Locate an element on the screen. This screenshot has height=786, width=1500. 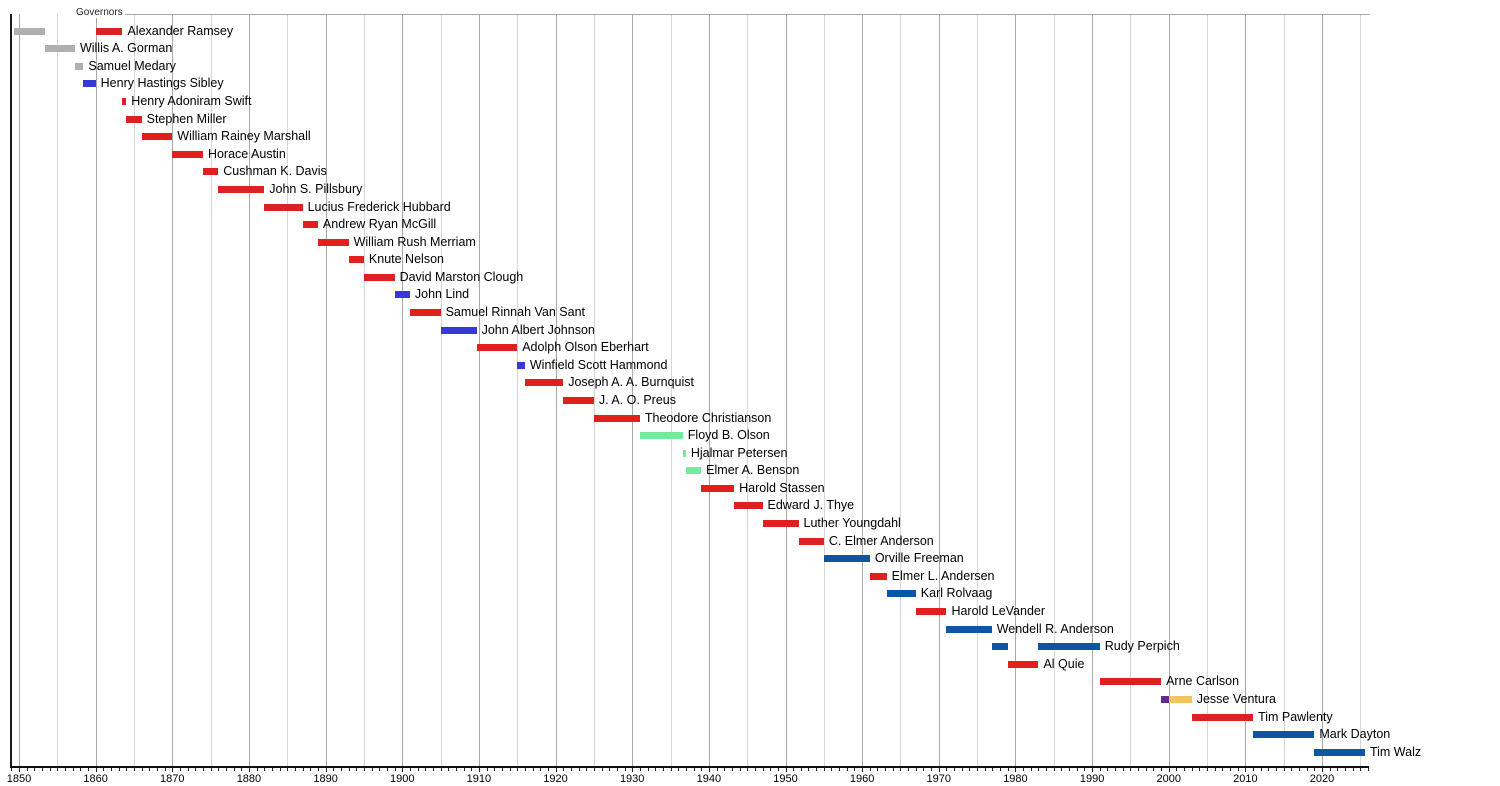
governor-label: Wendell R. Anderson is located at coordinates (1055, 628).